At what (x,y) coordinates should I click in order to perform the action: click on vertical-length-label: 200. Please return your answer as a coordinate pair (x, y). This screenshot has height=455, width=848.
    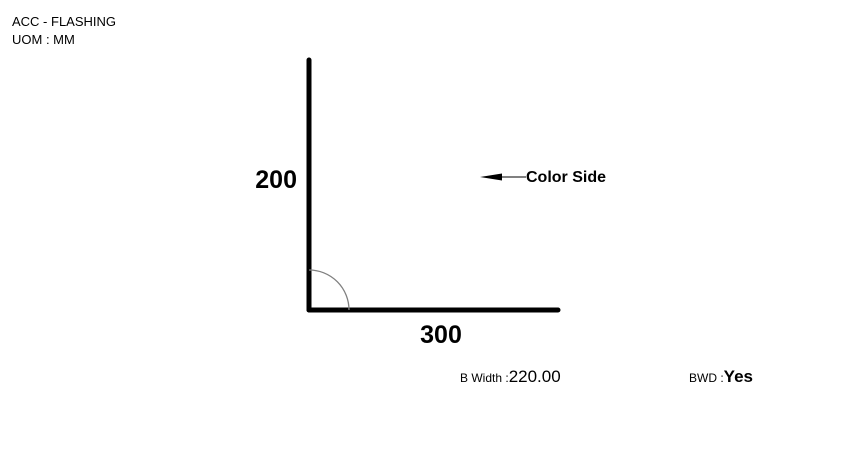
    Looking at the image, I should click on (276, 180).